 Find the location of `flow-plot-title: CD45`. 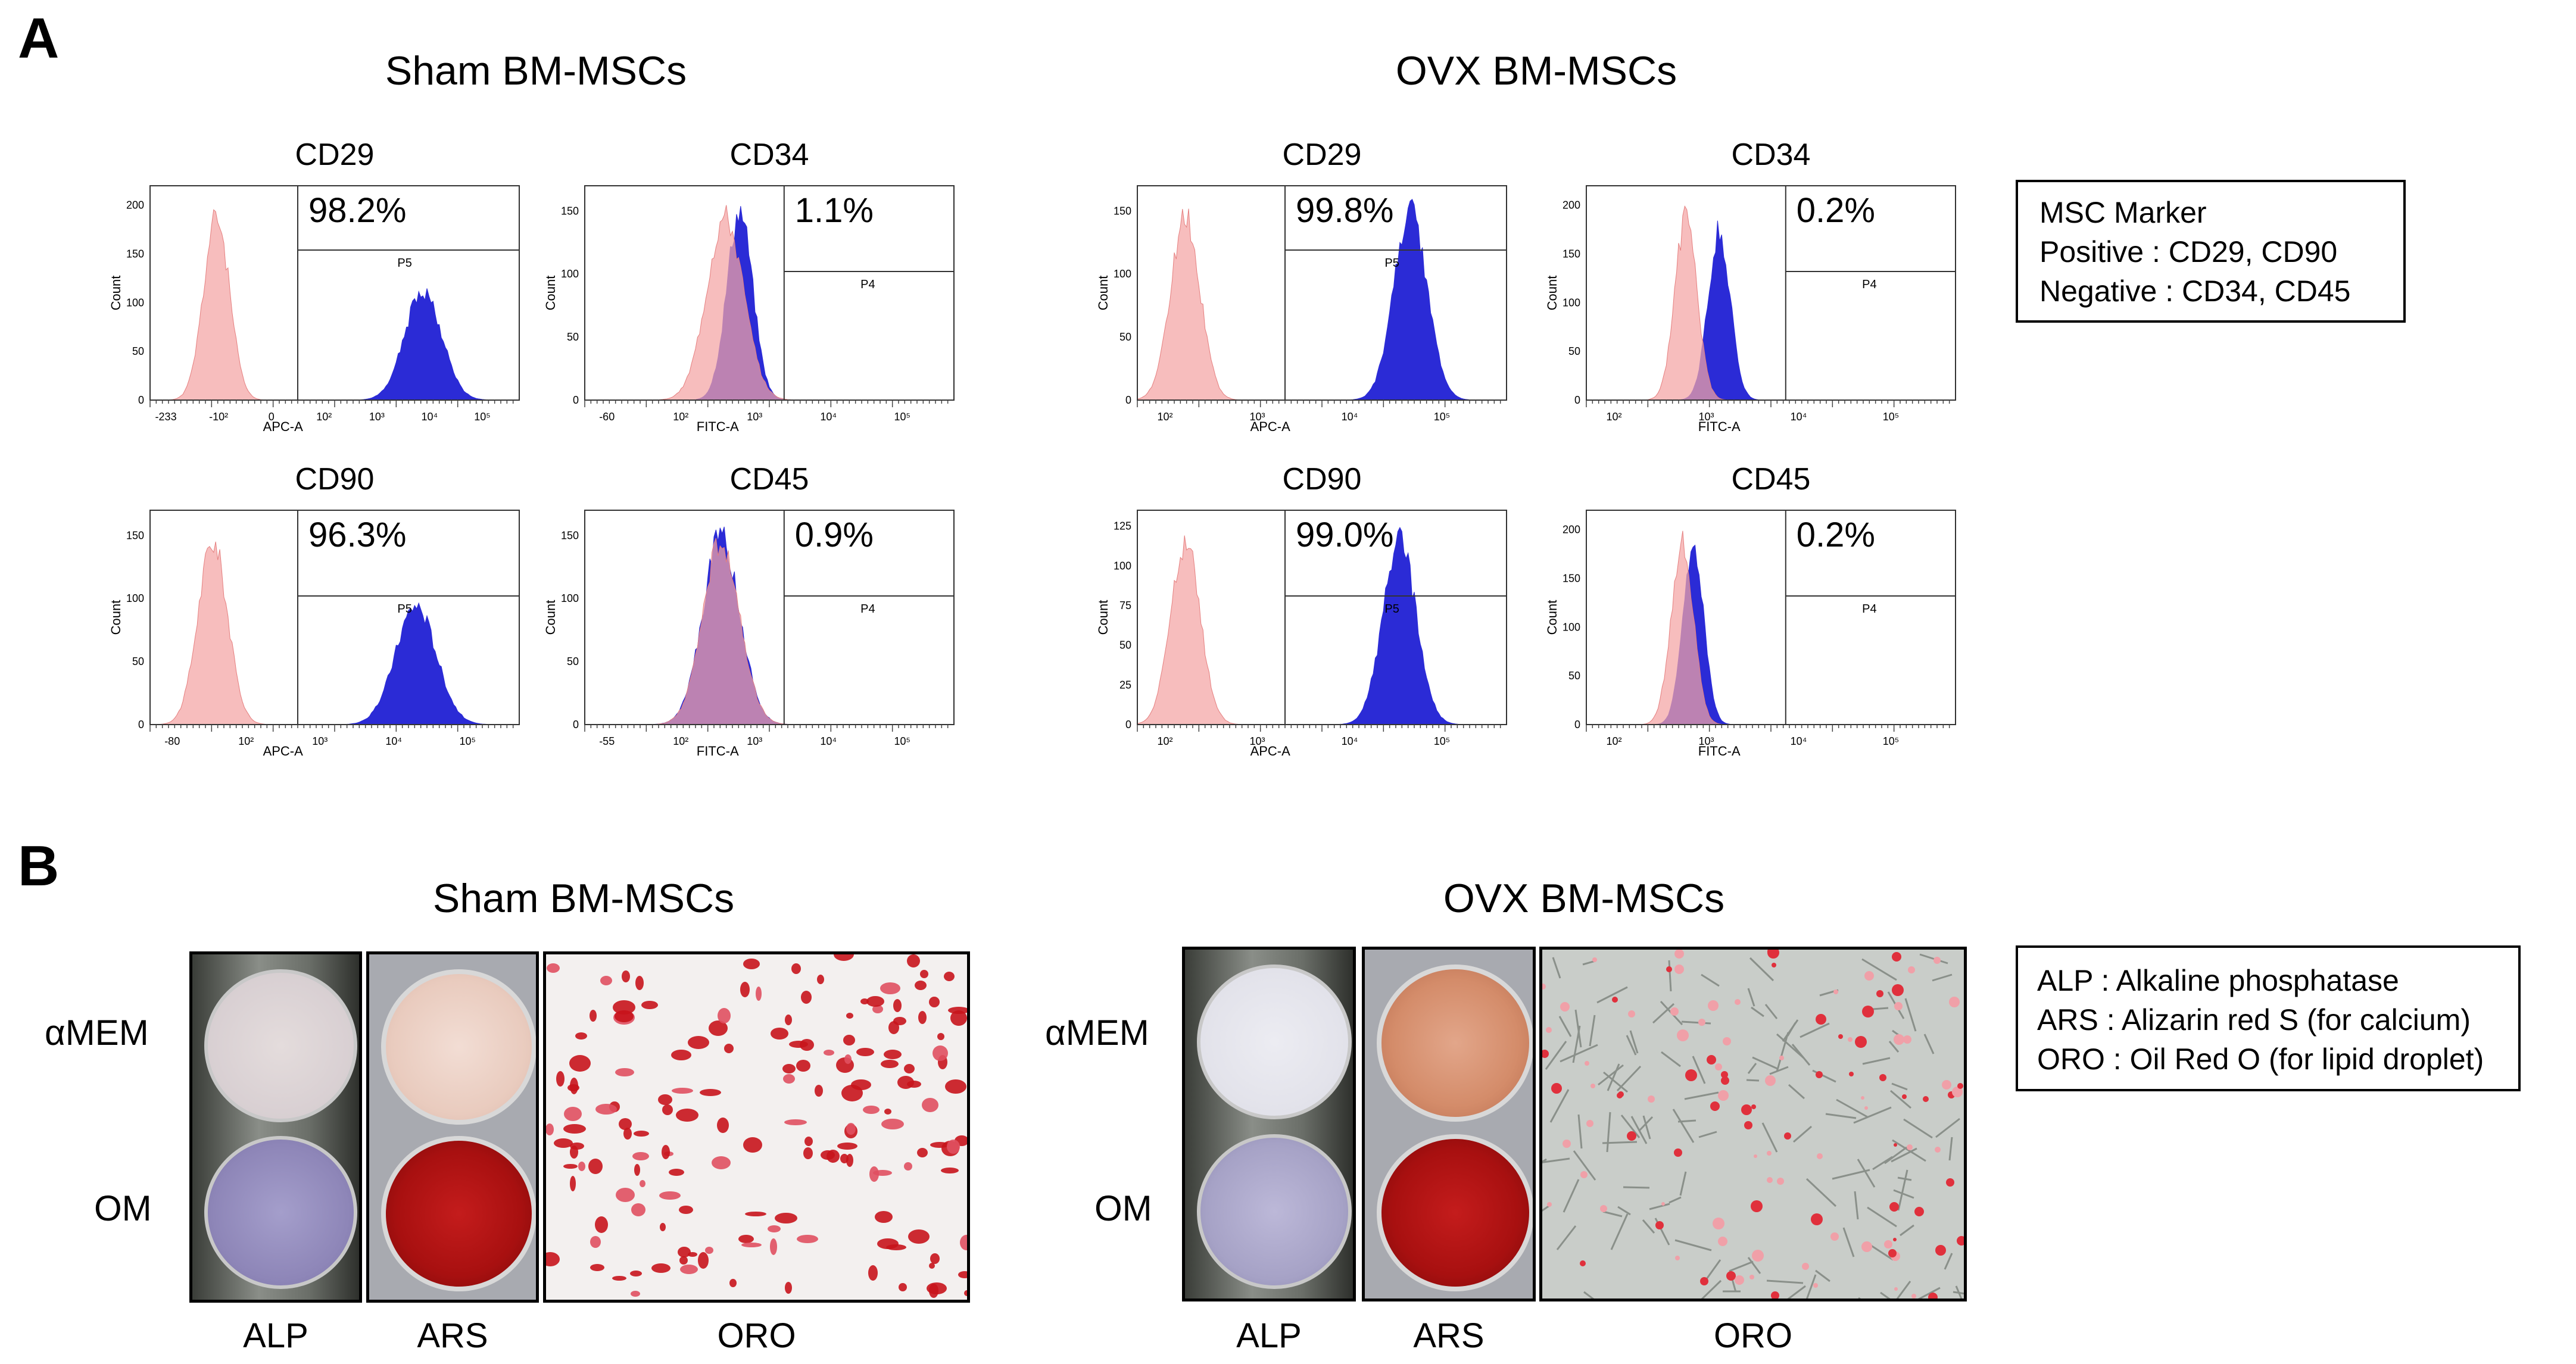

flow-plot-title: CD45 is located at coordinates (769, 479).